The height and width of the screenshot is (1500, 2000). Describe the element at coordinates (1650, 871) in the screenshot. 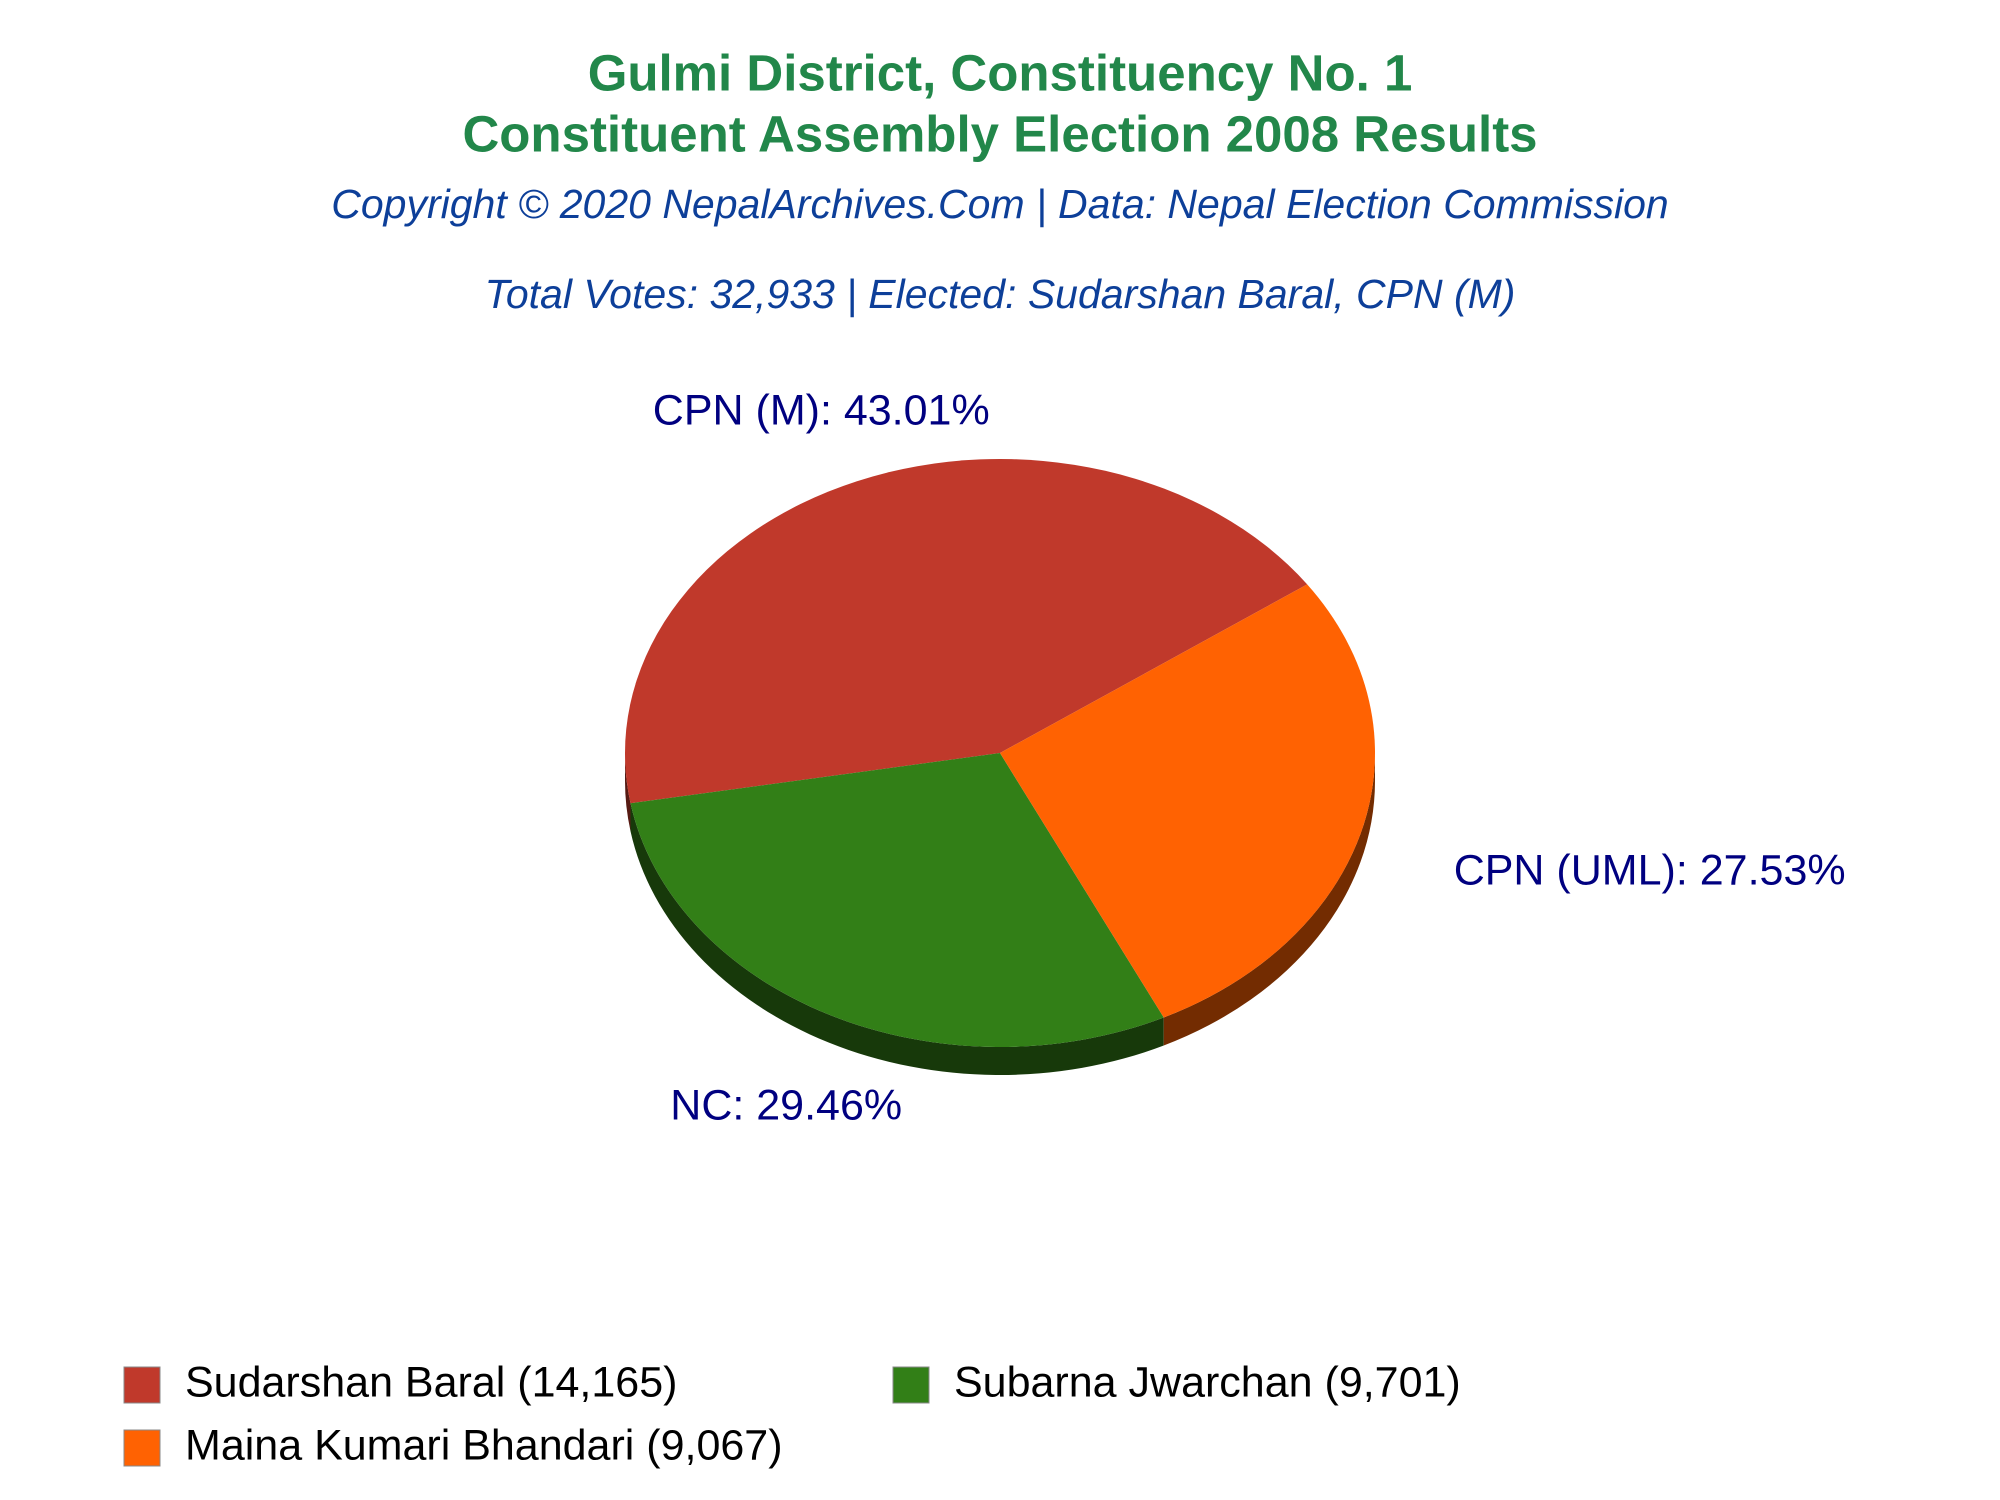

I see `slice-label: CPN (UML): 27.53%` at that location.